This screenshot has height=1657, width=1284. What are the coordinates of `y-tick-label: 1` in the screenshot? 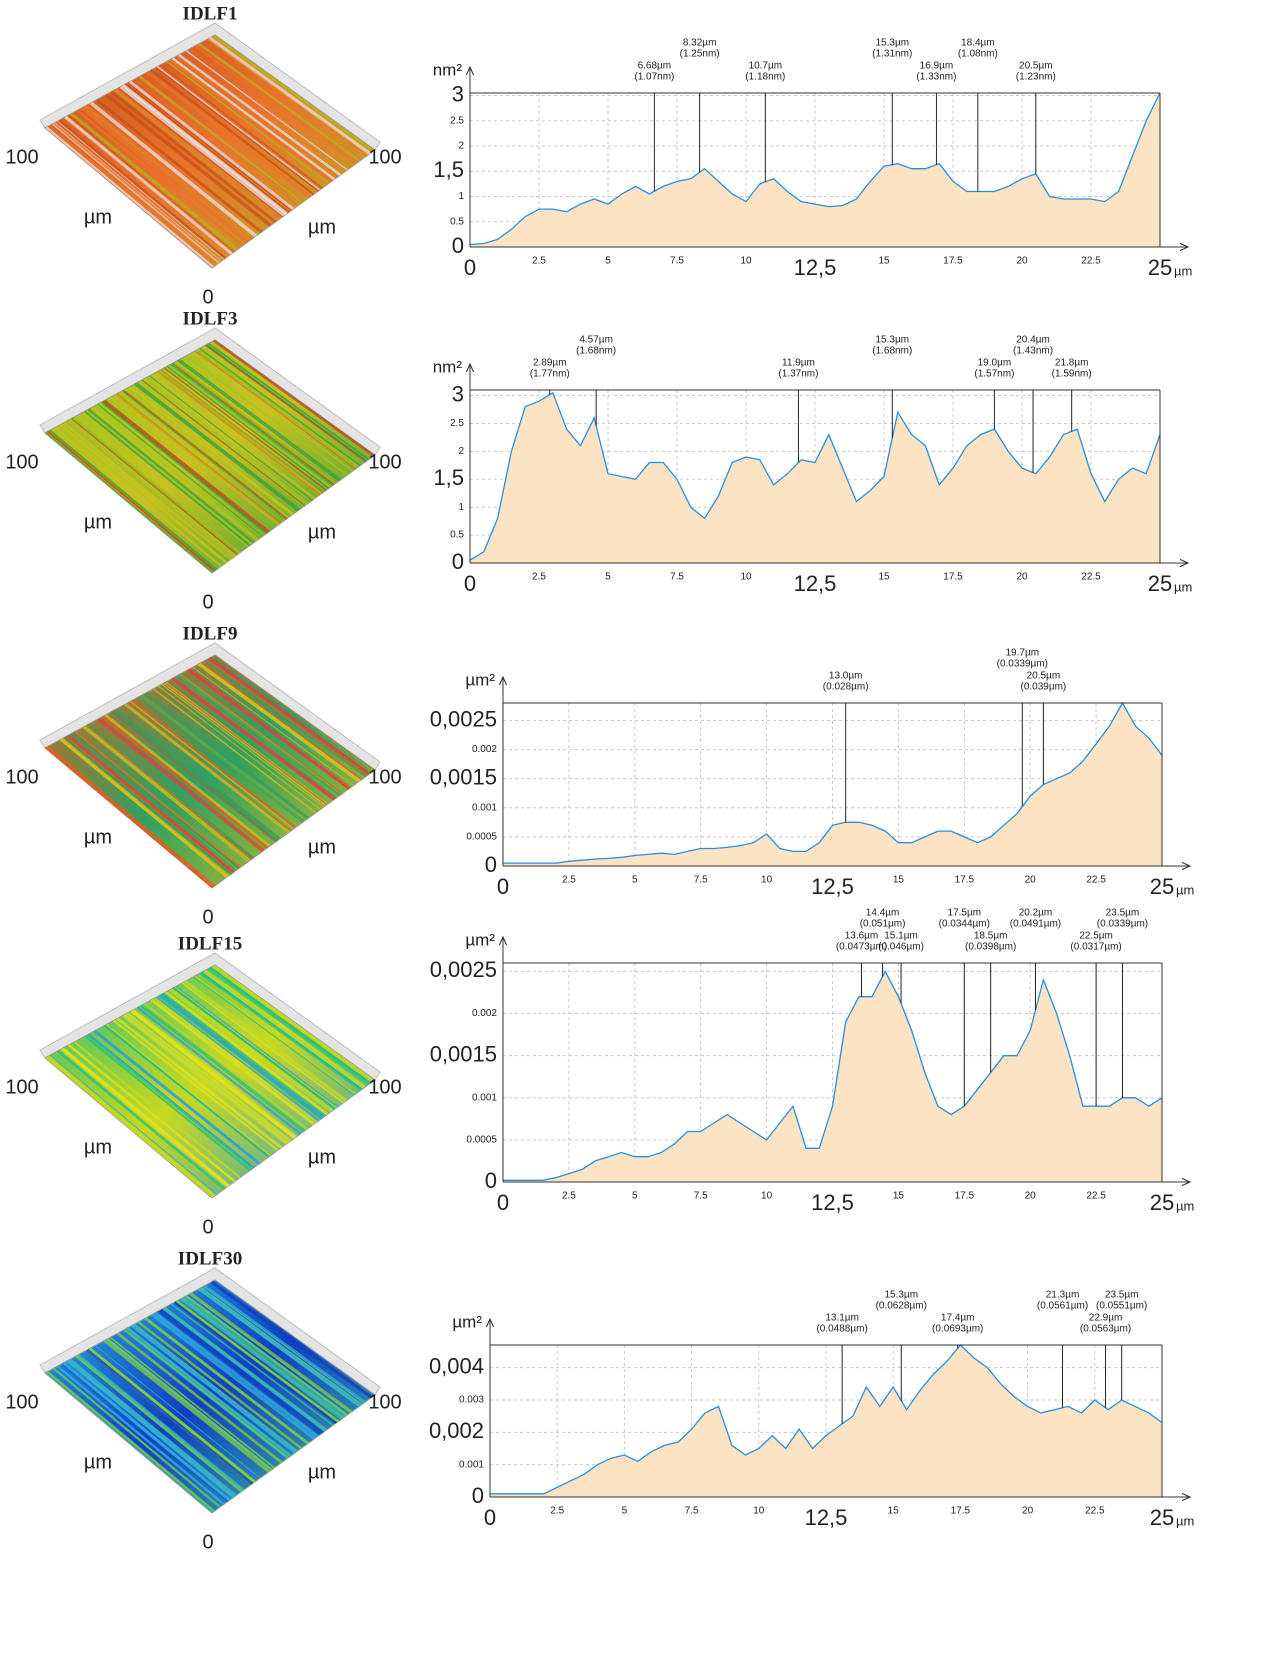 It's located at (461, 196).